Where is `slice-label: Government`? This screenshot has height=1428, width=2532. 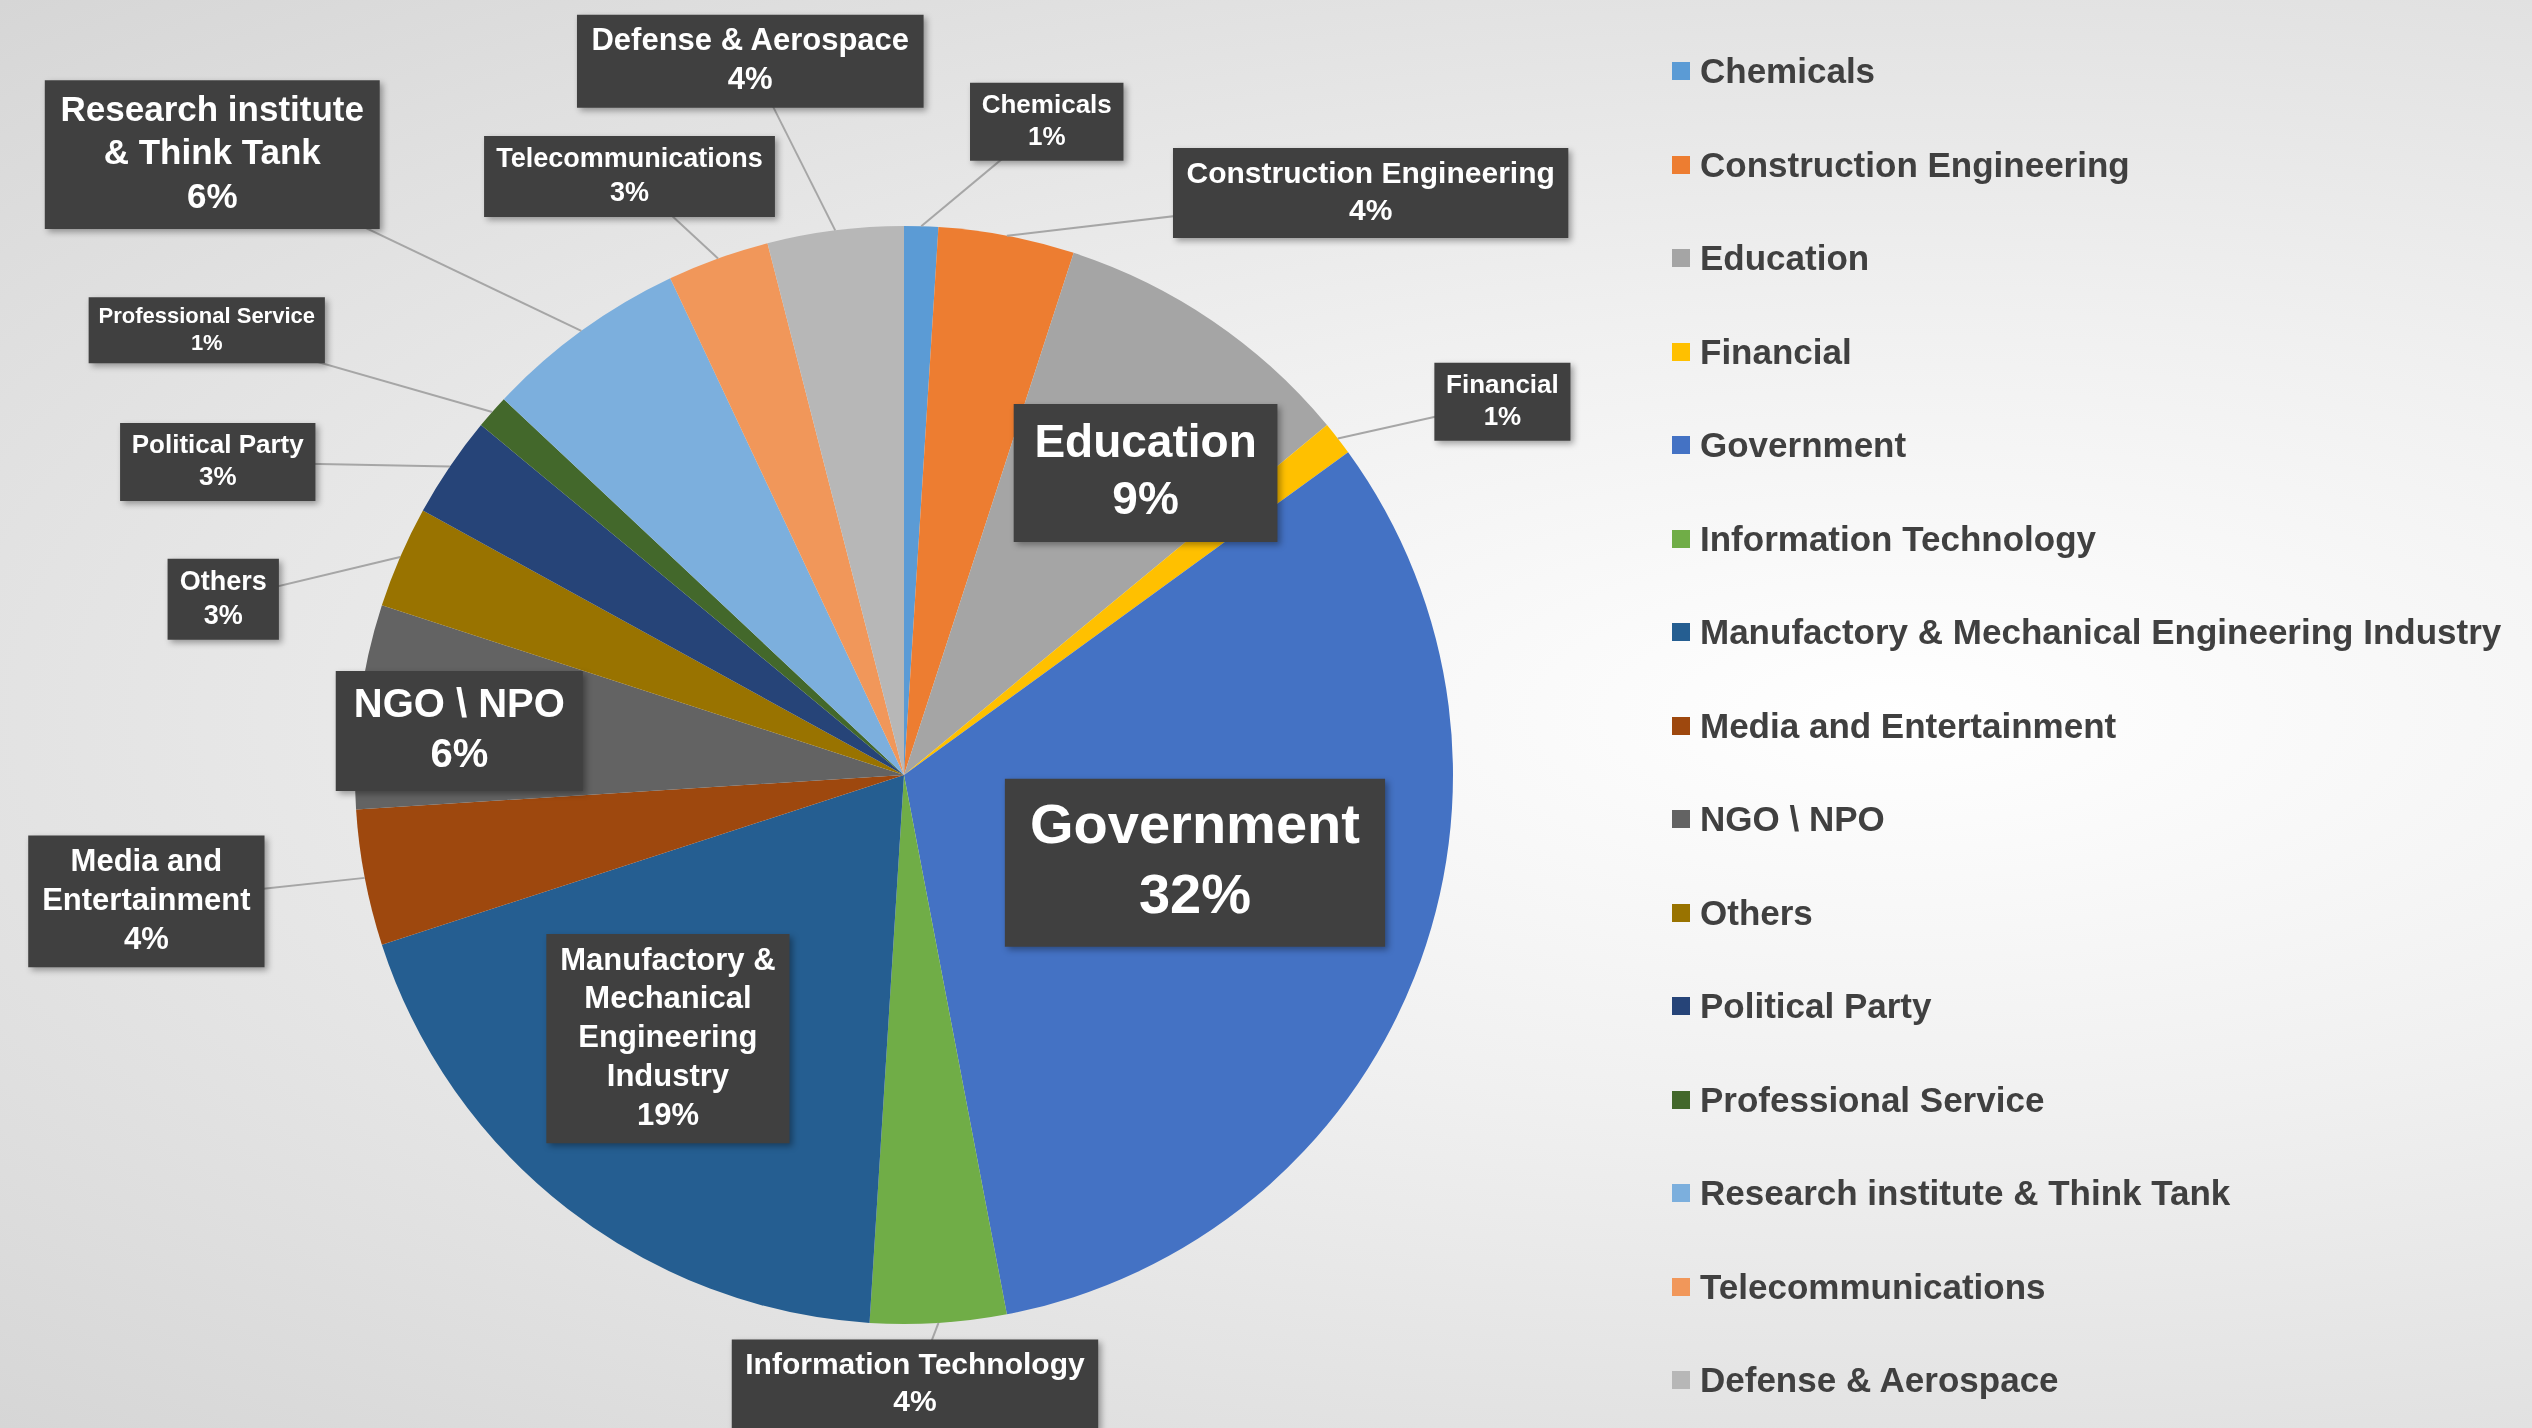
slice-label: Government is located at coordinates (1195, 824).